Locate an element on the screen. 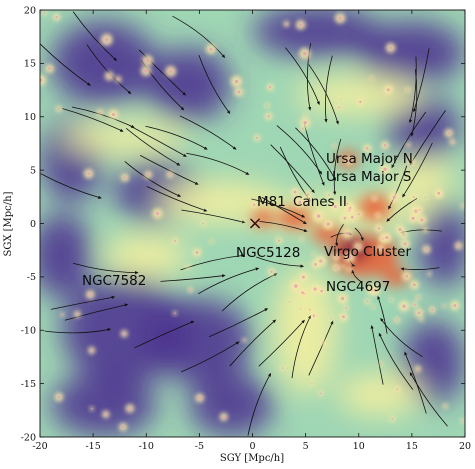  filament-region is located at coordinates (359, 95).